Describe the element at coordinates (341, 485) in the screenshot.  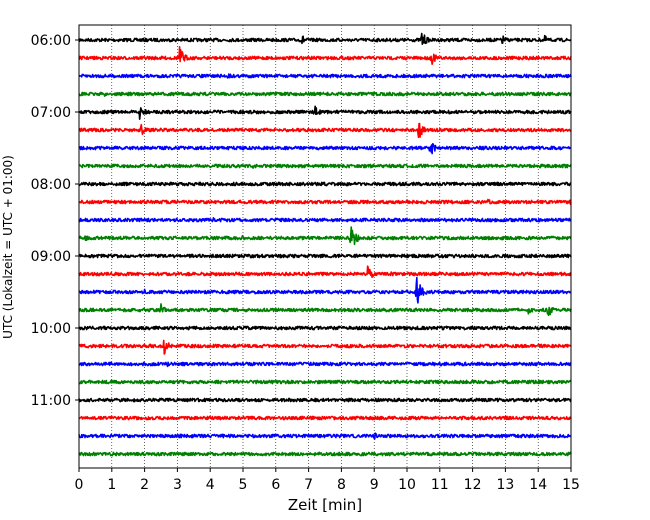
I see `x-tick-label-8: 8` at that location.